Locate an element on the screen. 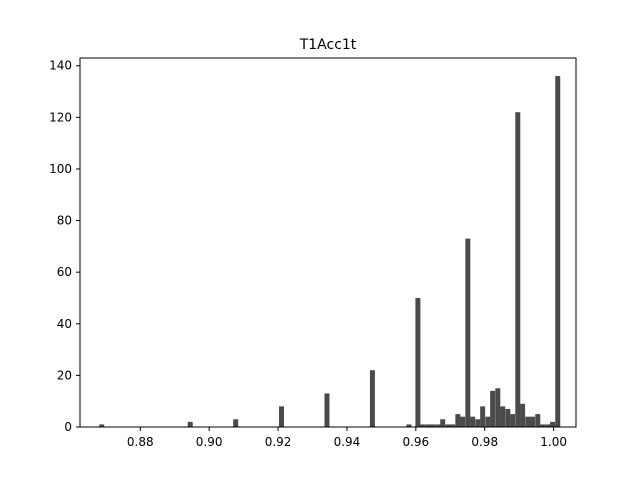 This screenshot has width=640, height=480. y-tick-label: 140 is located at coordinates (60, 66).